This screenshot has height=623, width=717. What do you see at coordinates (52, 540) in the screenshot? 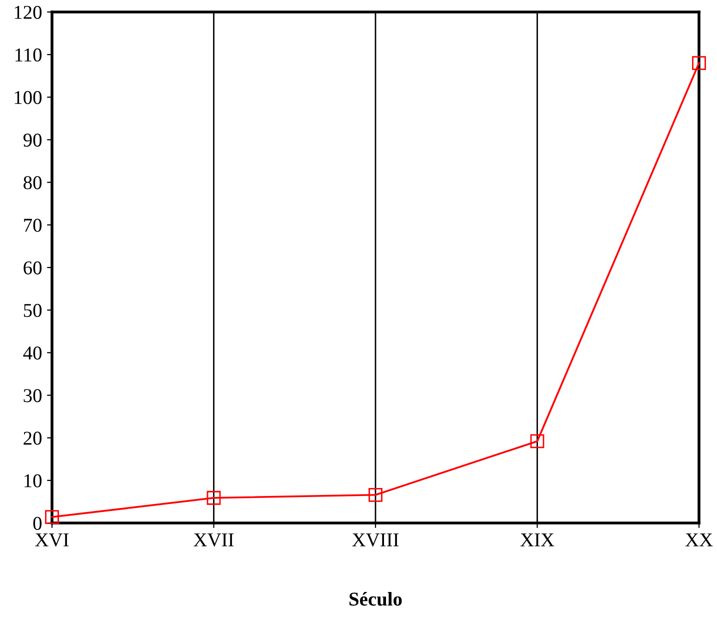
I see `x-tick-label: XVI` at bounding box center [52, 540].